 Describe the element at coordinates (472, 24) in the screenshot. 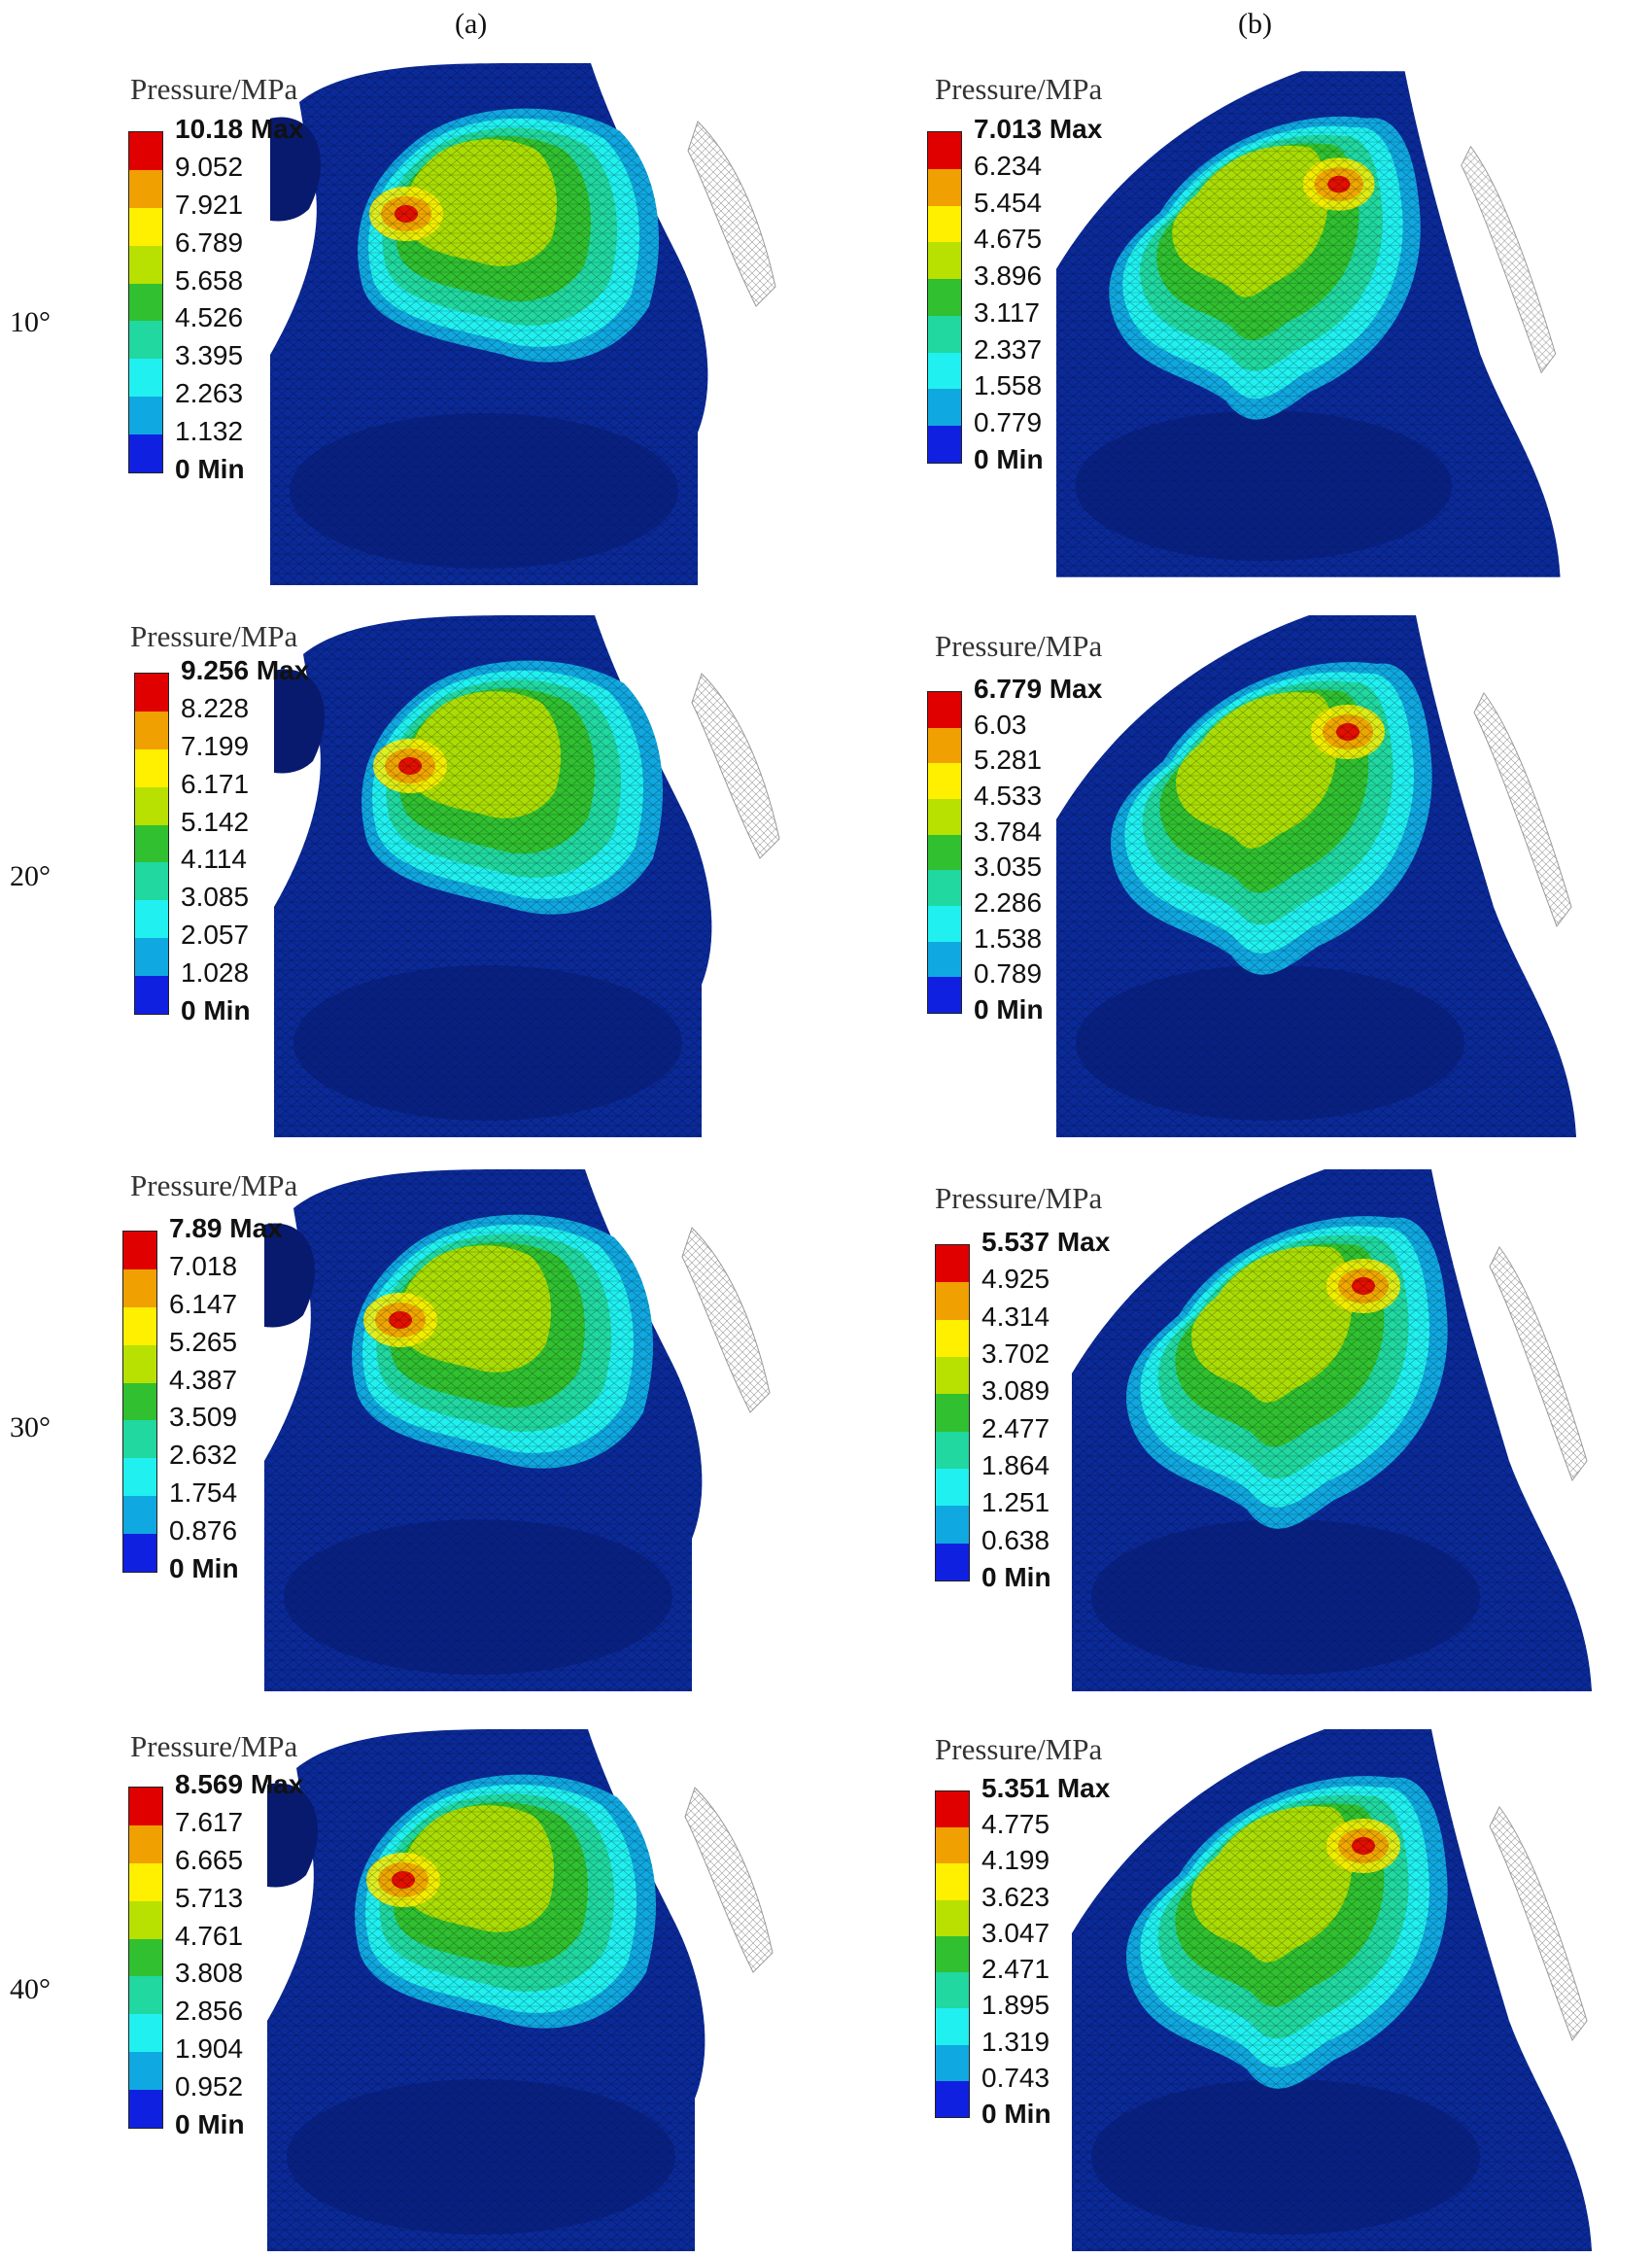

I see `column-label-a: (a)` at that location.